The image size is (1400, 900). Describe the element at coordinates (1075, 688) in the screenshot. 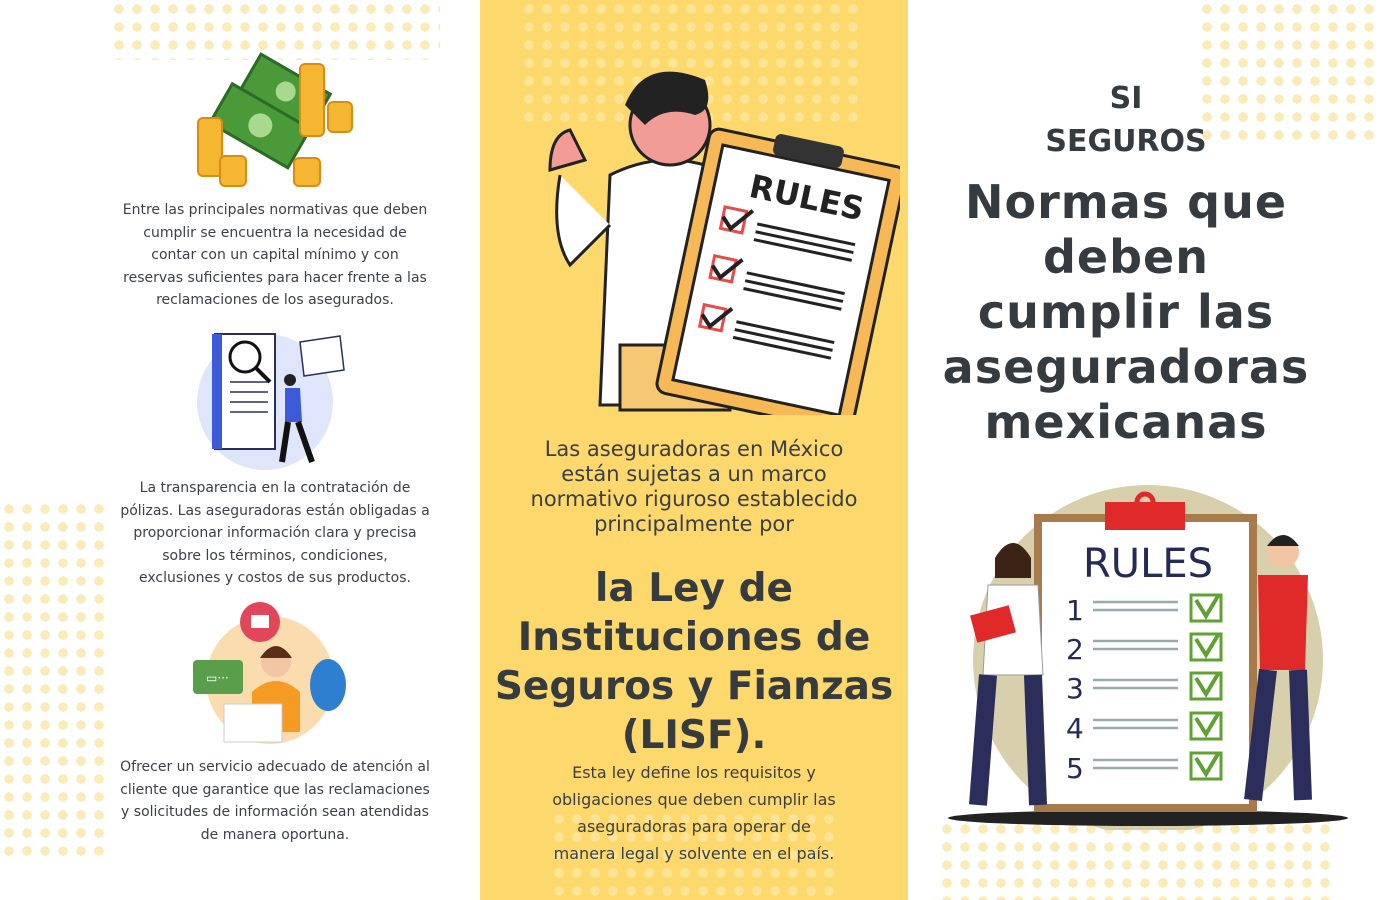

I see `rule-number: 3` at that location.